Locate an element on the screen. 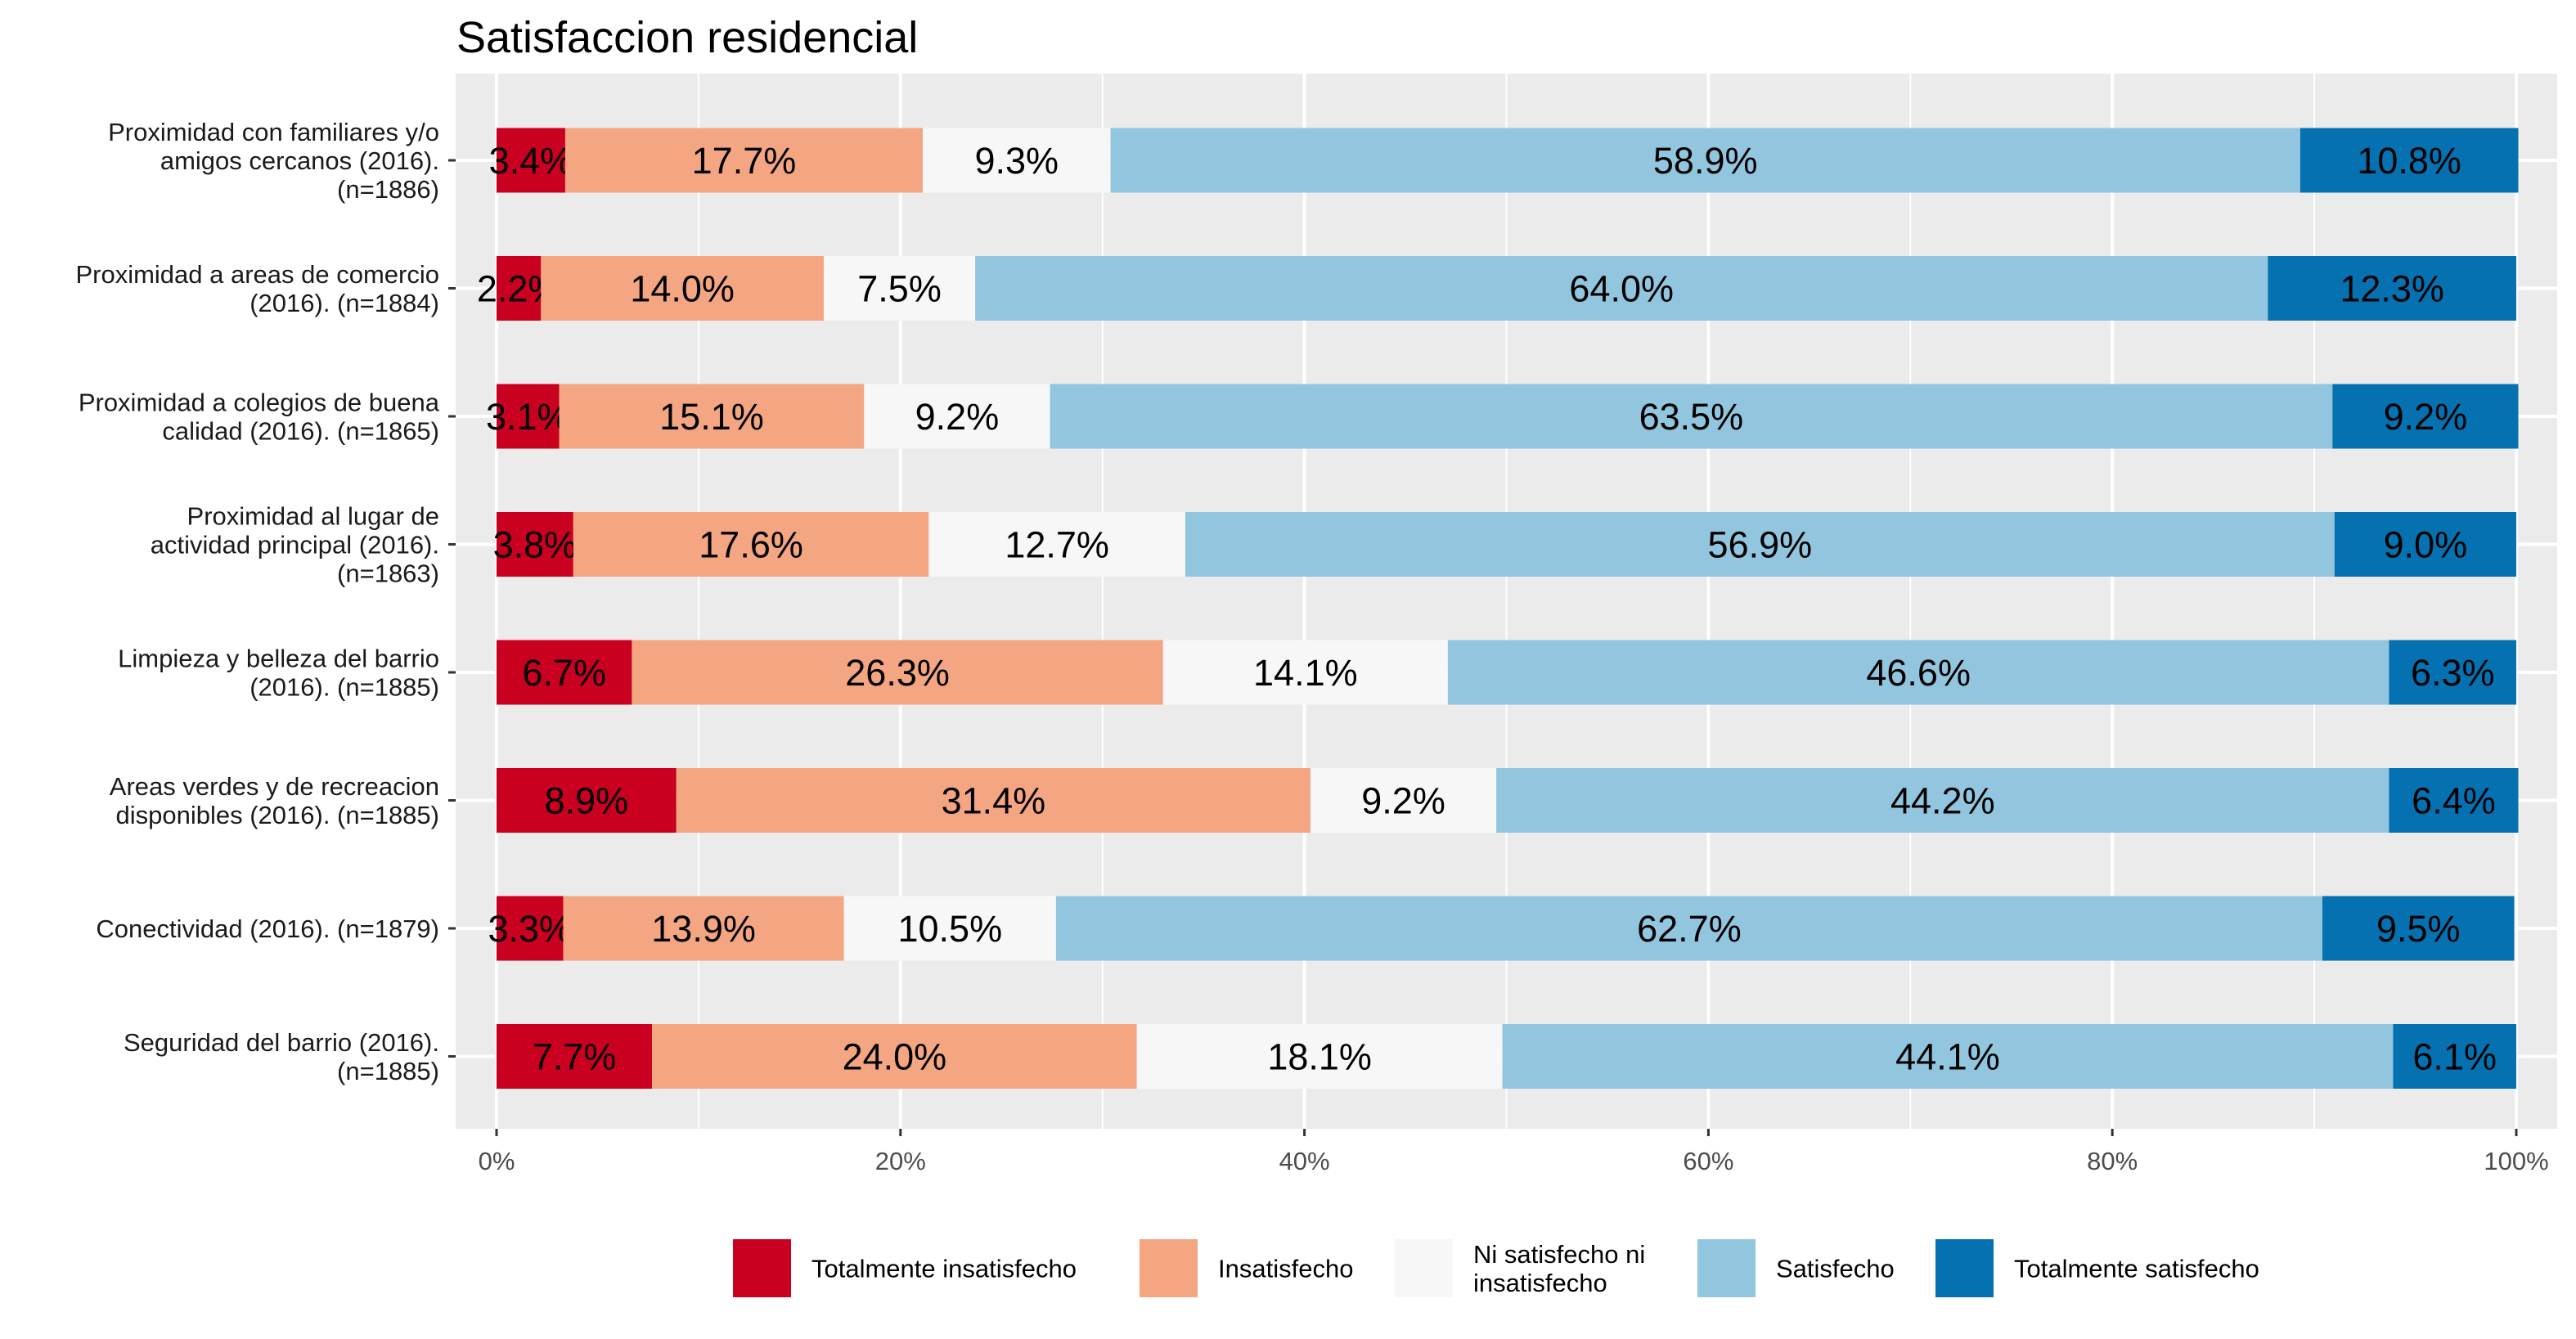  chart-title: Satisfaccion residencial is located at coordinates (687, 38).